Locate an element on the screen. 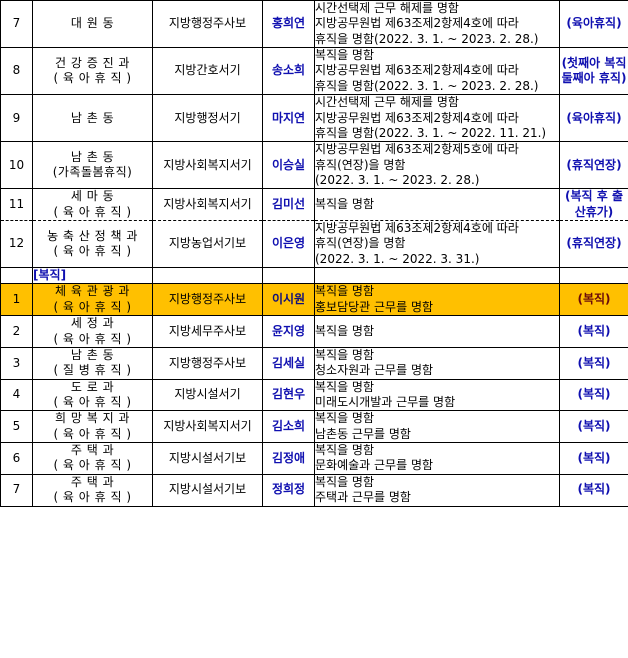  row-rank: 지방세무주사보 is located at coordinates (207, 331).